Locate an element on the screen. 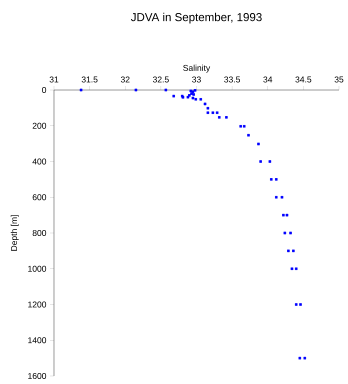  y-tick-label: 1200 is located at coordinates (37, 305).